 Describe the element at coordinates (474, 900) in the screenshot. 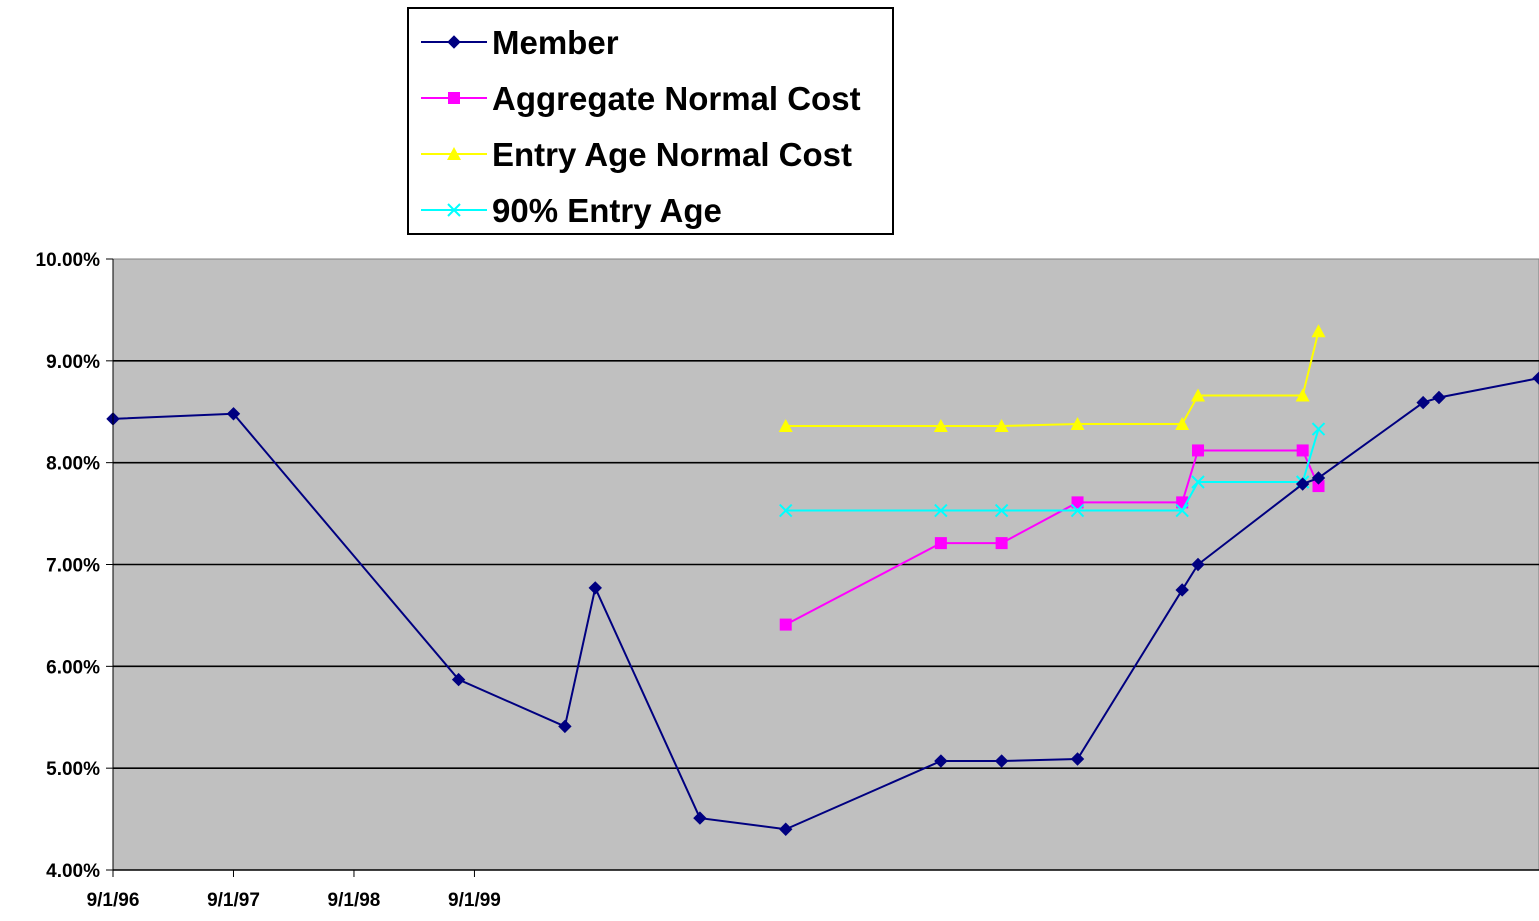

I see `x-tick-label: 9/1/99` at that location.